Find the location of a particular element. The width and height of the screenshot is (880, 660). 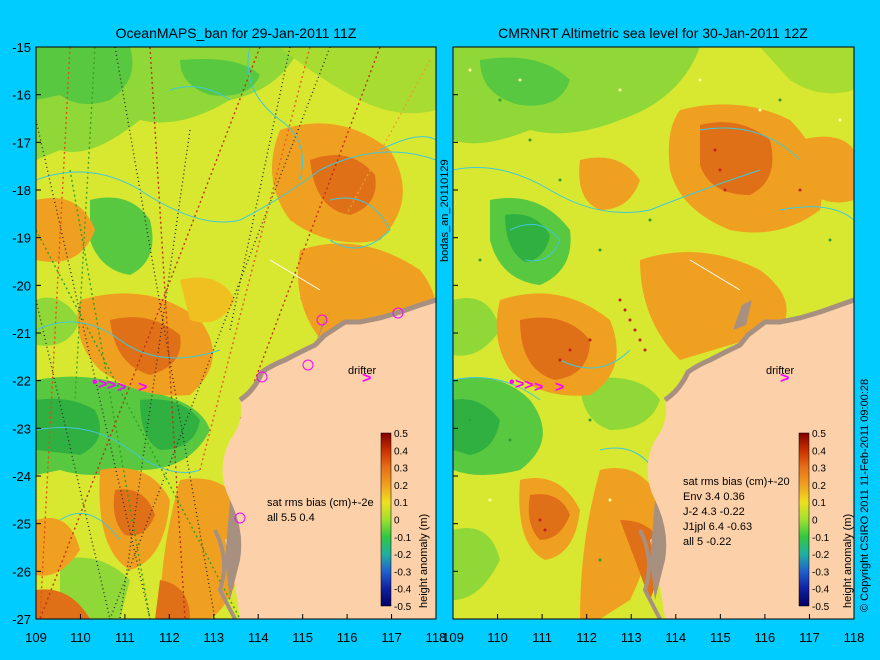

right-stats-j1jpl: J1jpl 6.4 -0.63 is located at coordinates (717, 527).